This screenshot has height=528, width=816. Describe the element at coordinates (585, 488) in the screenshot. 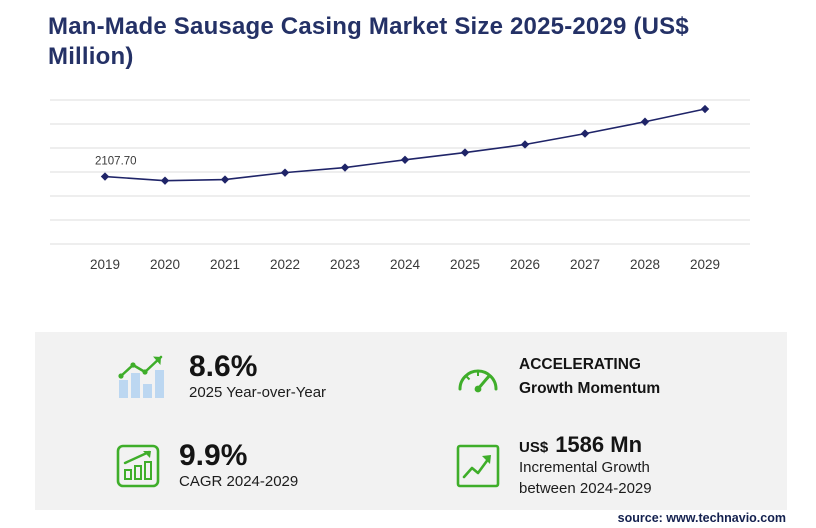

I see `incremental-label-line2: between 2024-2029` at that location.